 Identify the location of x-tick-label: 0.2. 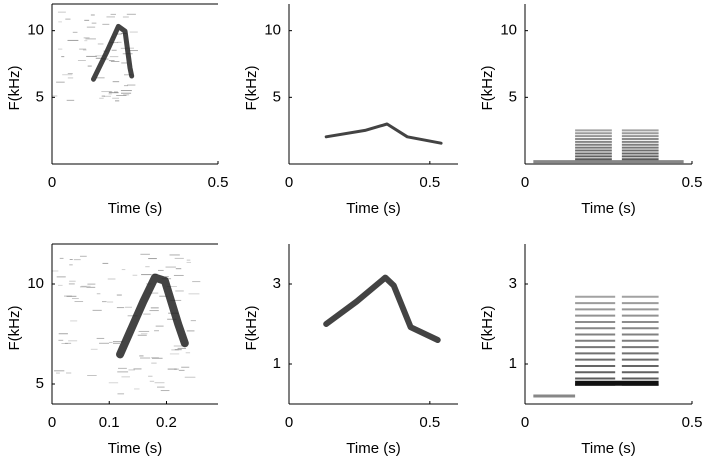
(166, 422).